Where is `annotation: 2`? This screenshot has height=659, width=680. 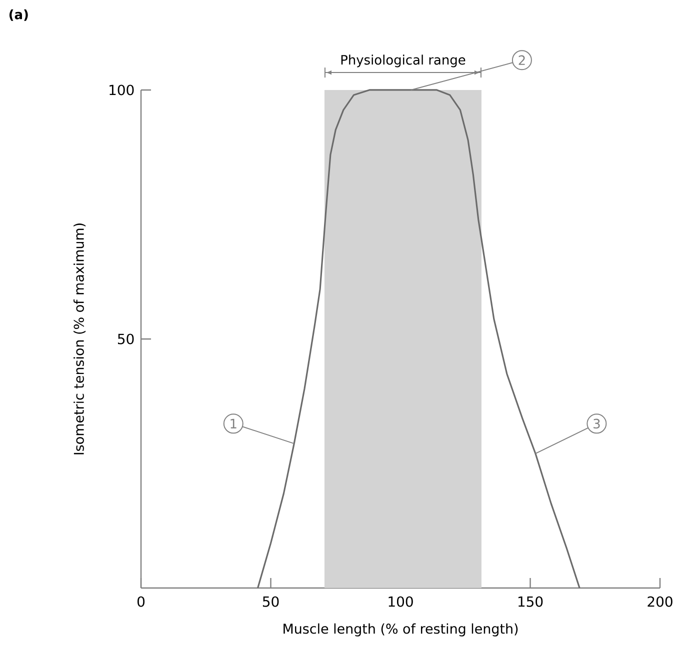 annotation: 2 is located at coordinates (521, 60).